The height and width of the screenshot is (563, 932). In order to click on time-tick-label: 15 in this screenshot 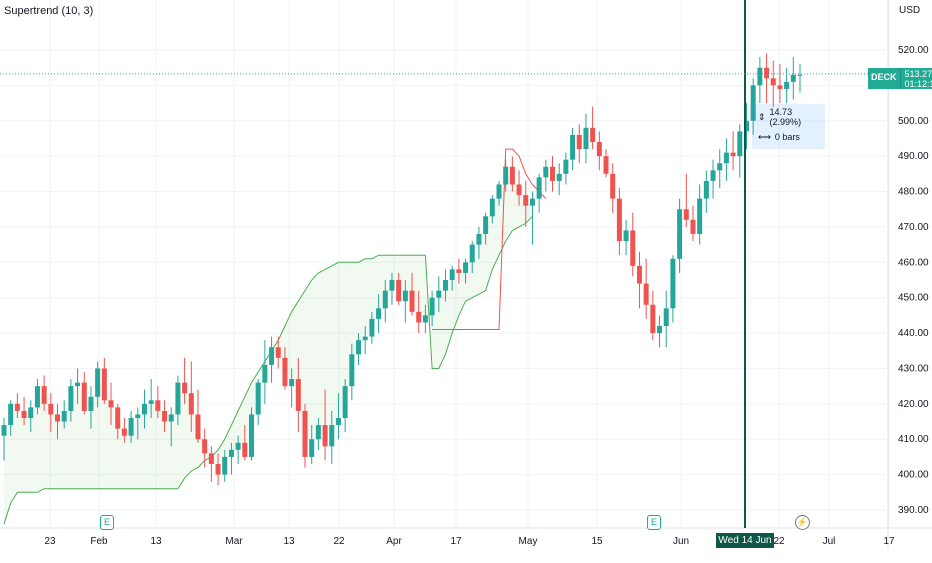, I will do `click(597, 541)`.